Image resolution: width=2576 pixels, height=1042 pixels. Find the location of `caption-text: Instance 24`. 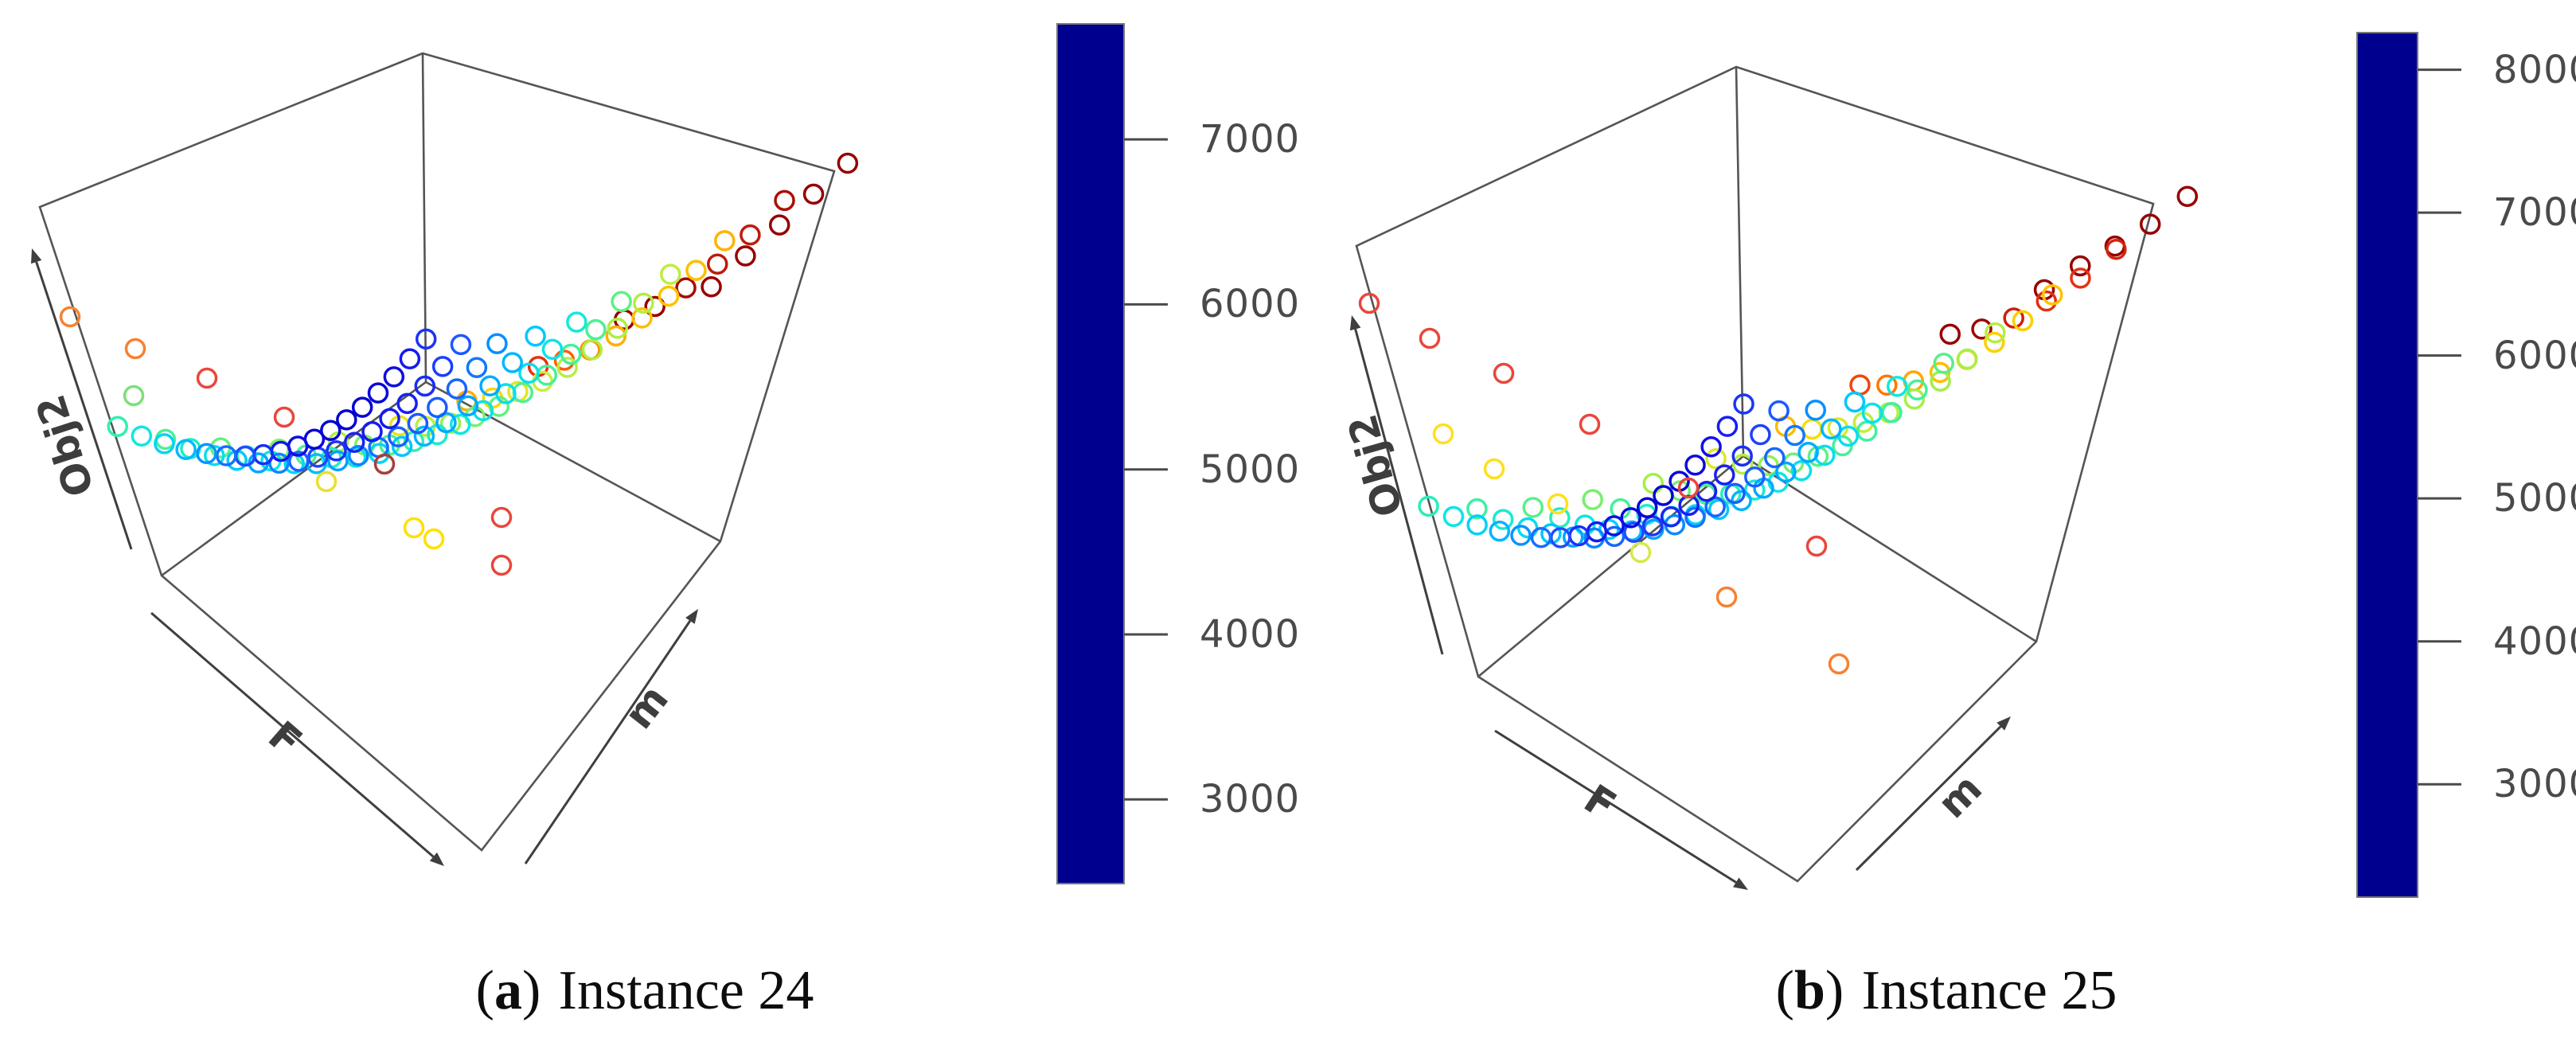

caption-text: Instance 24 is located at coordinates (686, 990).